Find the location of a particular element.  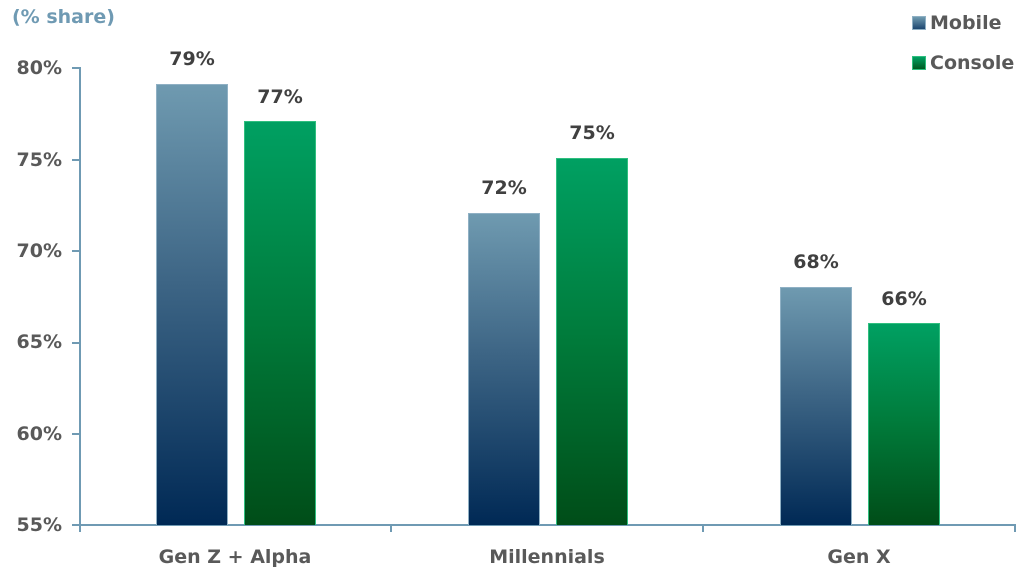

y-tick-label-70: 70% is located at coordinates (39, 251).